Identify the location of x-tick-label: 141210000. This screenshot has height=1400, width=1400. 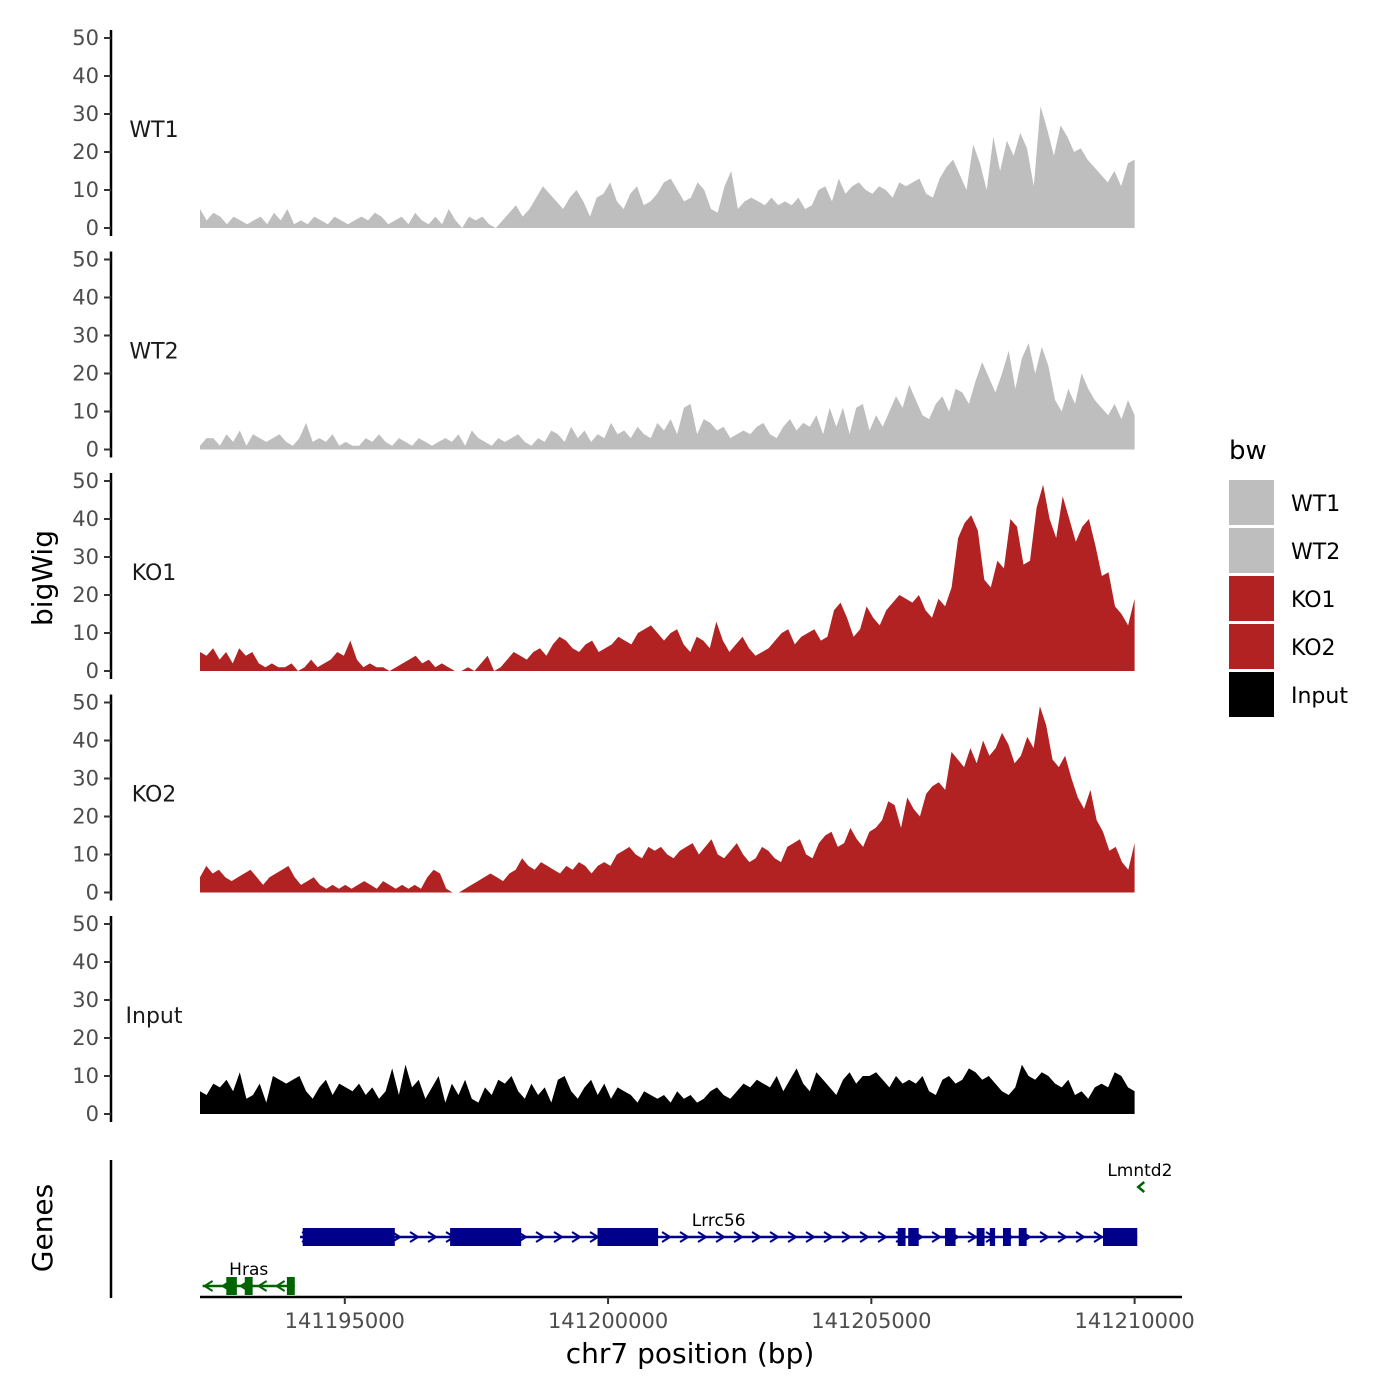
(1134, 1321).